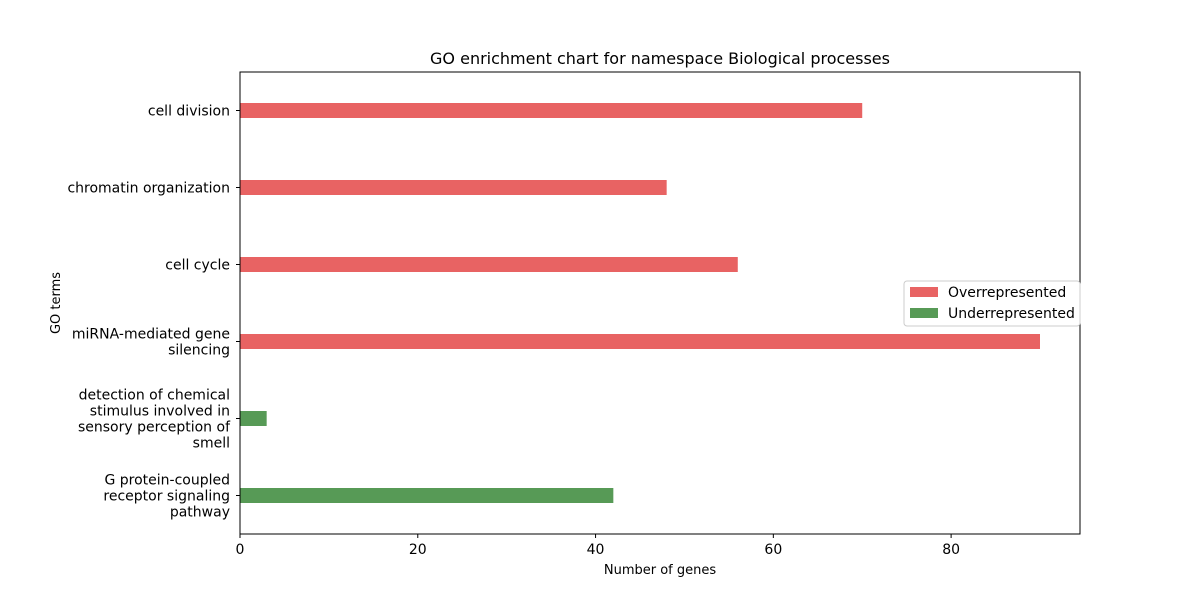 This screenshot has width=1200, height=600. Describe the element at coordinates (660, 570) in the screenshot. I see `x-axis-label: Number of genes` at that location.